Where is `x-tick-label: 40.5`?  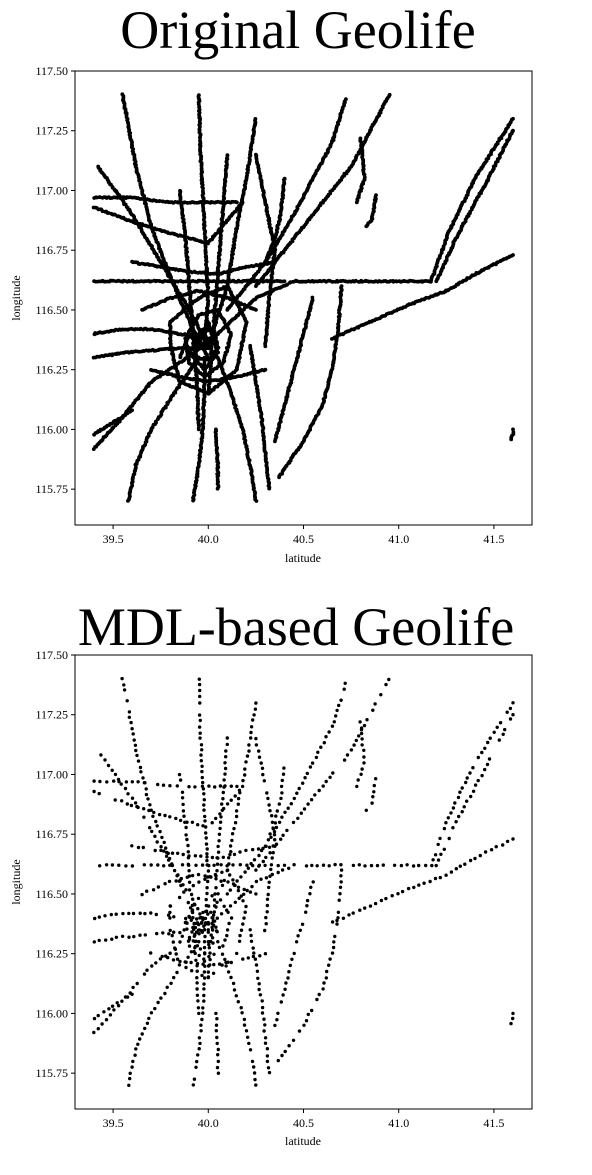 x-tick-label: 40.5 is located at coordinates (303, 1123).